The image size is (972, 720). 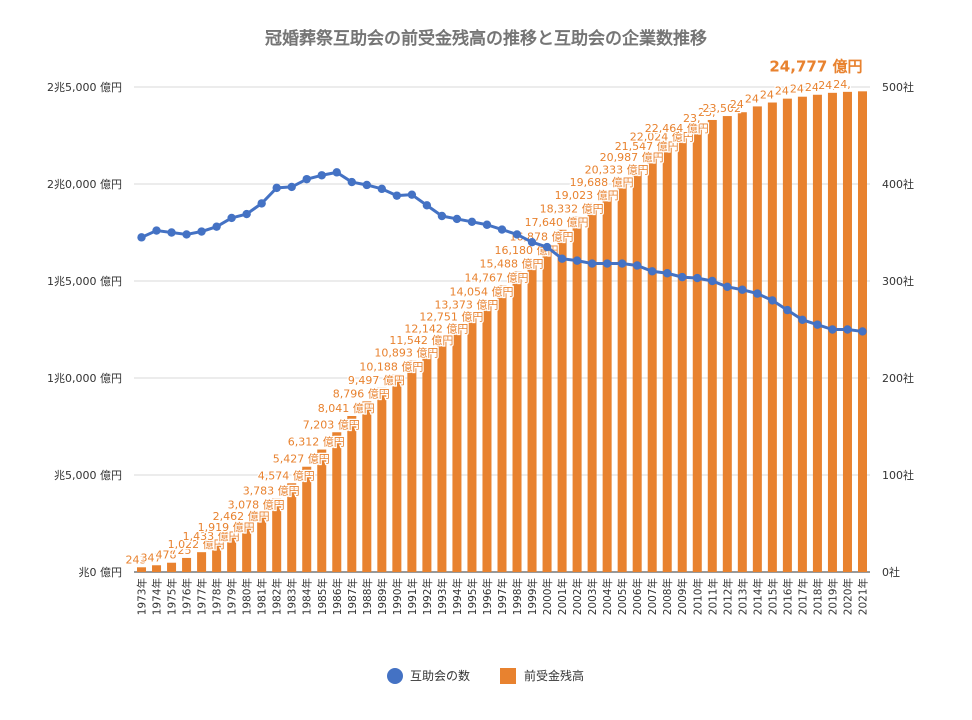 What do you see at coordinates (211, 536) in the screenshot?
I see `bar-data-label: 1,433 億円` at bounding box center [211, 536].